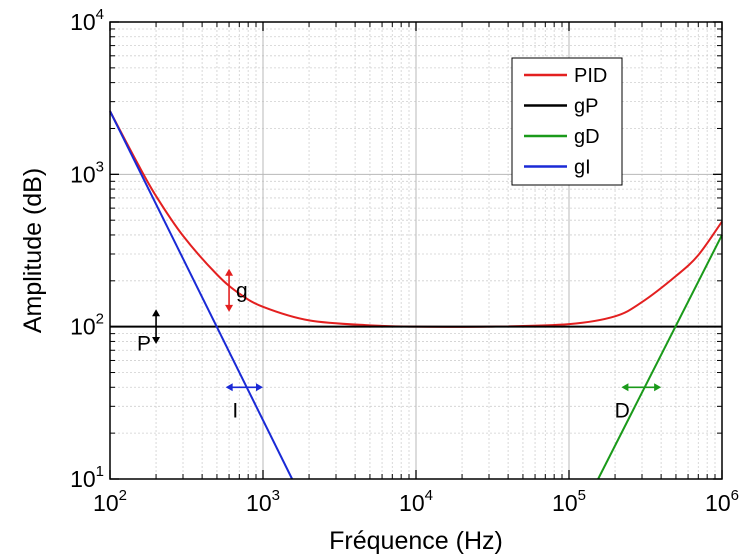 The width and height of the screenshot is (747, 557). Describe the element at coordinates (235, 410) in the screenshot. I see `annotation-label: I` at that location.